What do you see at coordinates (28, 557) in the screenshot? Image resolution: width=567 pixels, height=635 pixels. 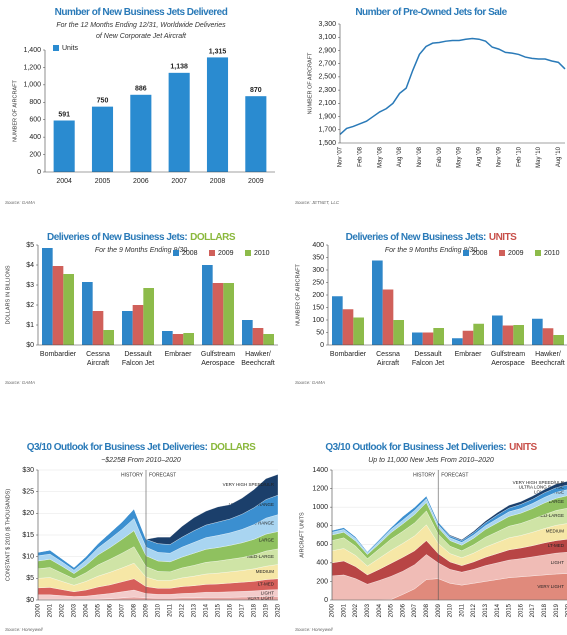 I see `y-tick-label: $10` at bounding box center [28, 557].